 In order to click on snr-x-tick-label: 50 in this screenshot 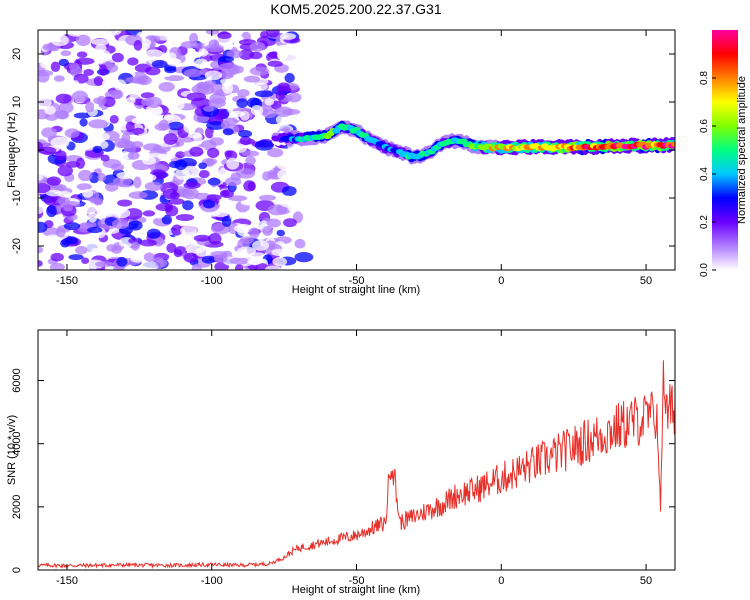, I will do `click(646, 581)`.